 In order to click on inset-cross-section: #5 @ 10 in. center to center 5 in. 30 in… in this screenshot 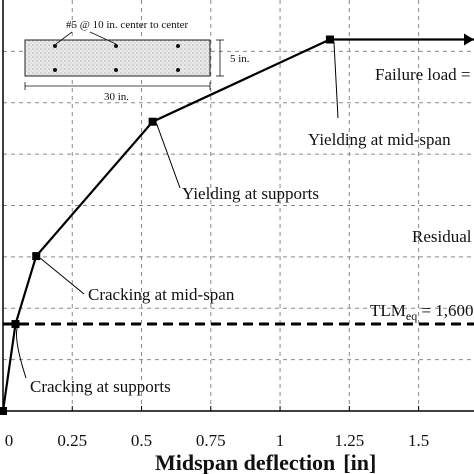, I will do `click(137, 61)`.